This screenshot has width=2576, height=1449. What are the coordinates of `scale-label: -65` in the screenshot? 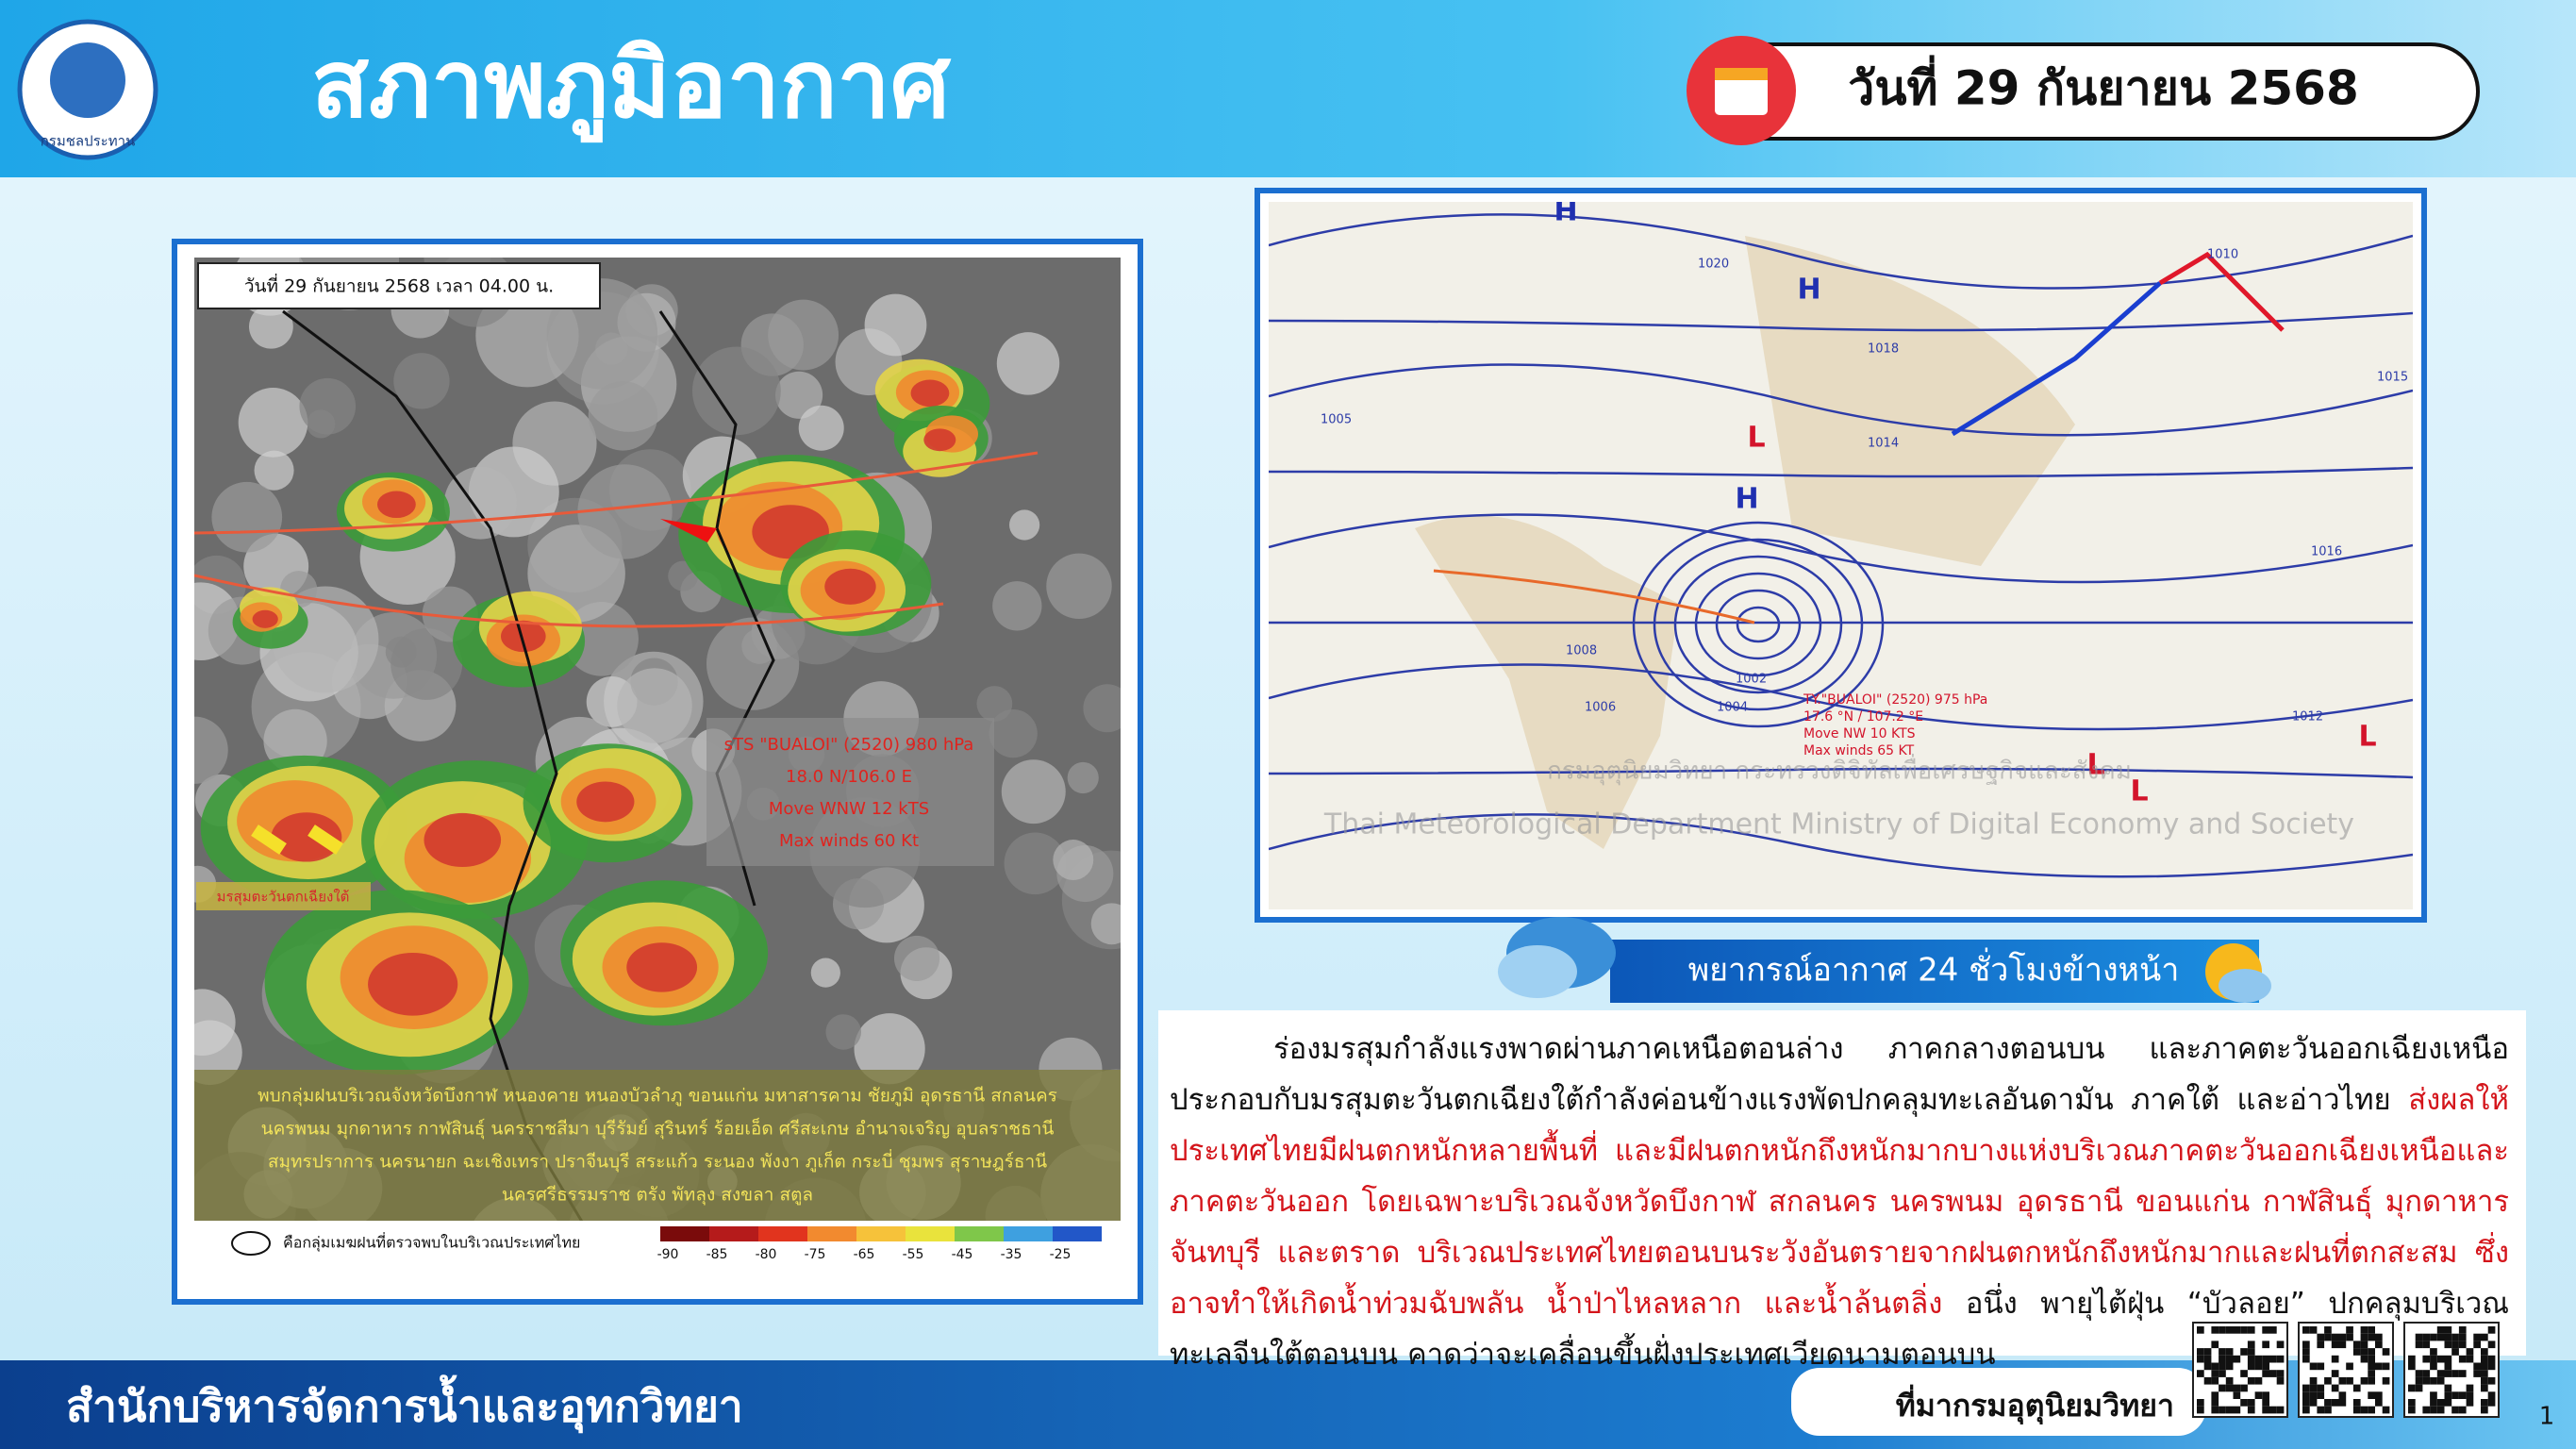 It's located at (864, 1255).